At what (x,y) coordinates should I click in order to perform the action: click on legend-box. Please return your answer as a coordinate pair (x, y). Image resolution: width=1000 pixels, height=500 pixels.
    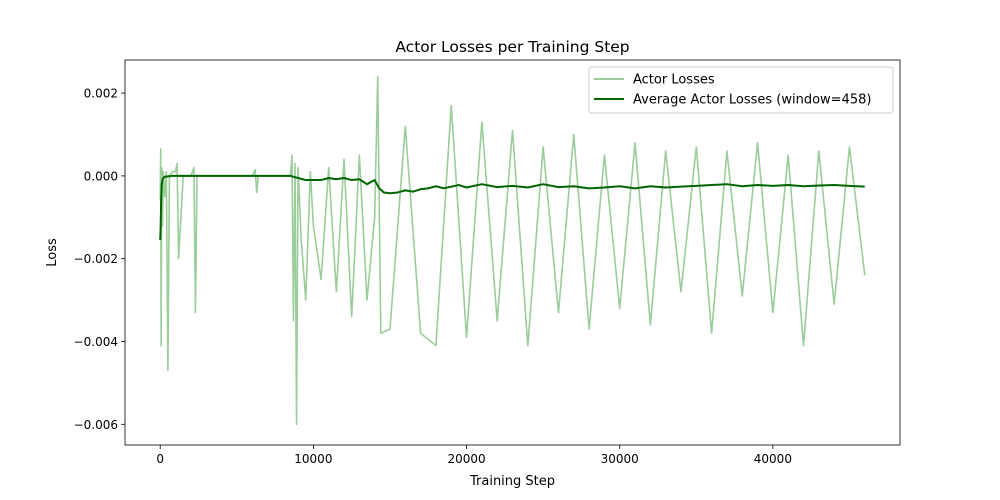
    Looking at the image, I should click on (741, 90).